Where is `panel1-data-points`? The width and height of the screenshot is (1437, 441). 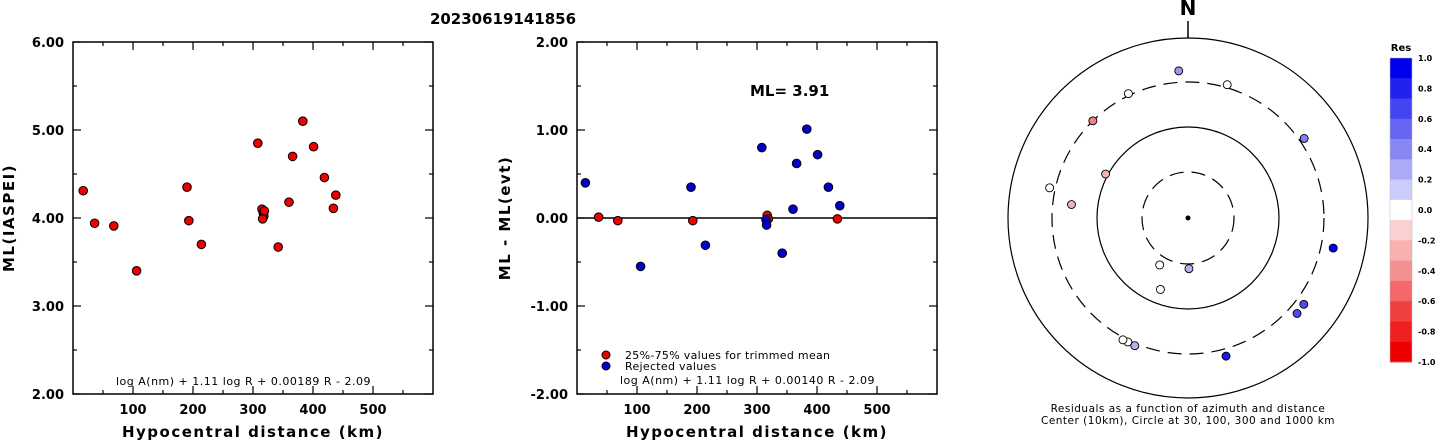 panel1-data-points is located at coordinates (209, 196).